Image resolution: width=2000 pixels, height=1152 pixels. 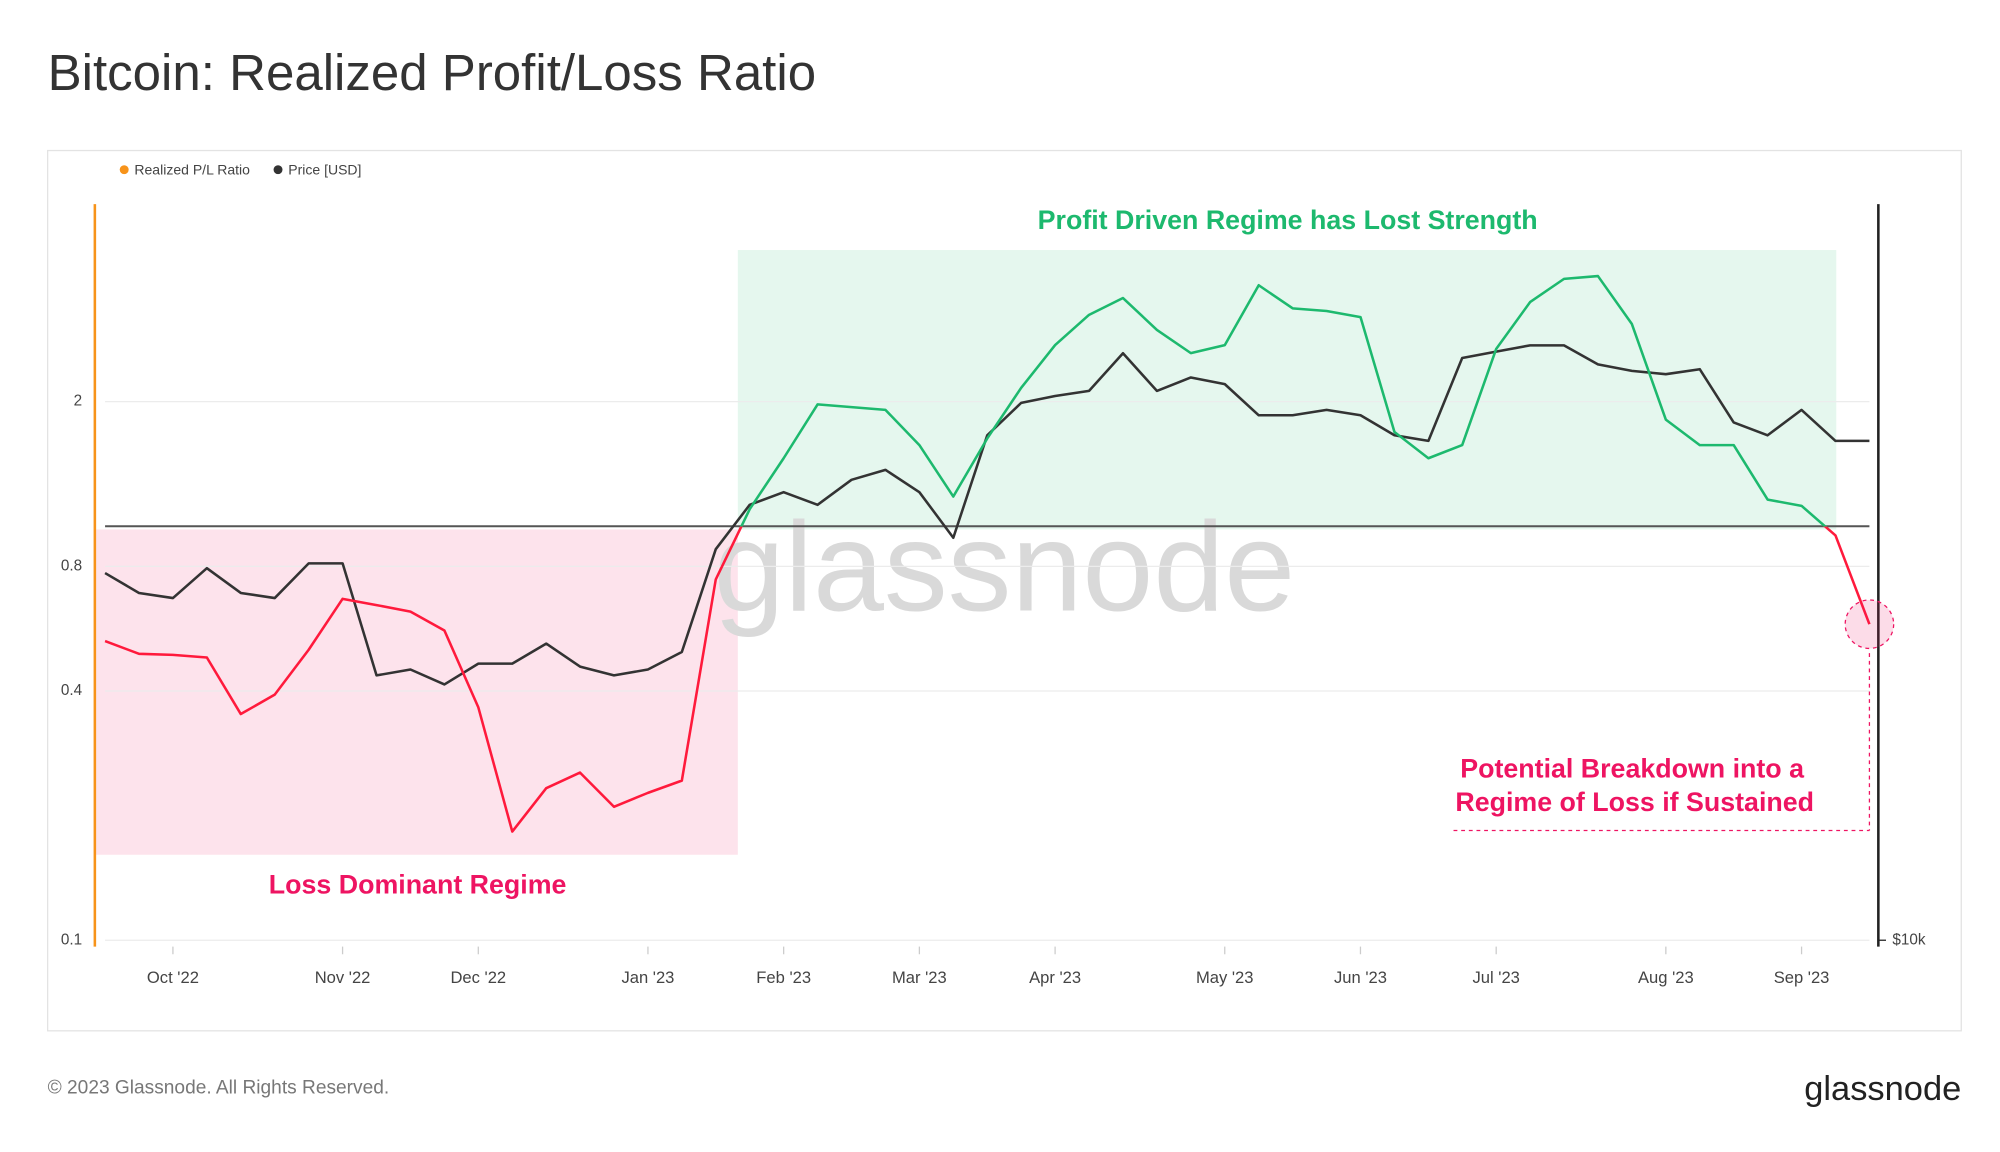 What do you see at coordinates (71, 565) in the screenshot?
I see `y-tick-label: 0.8` at bounding box center [71, 565].